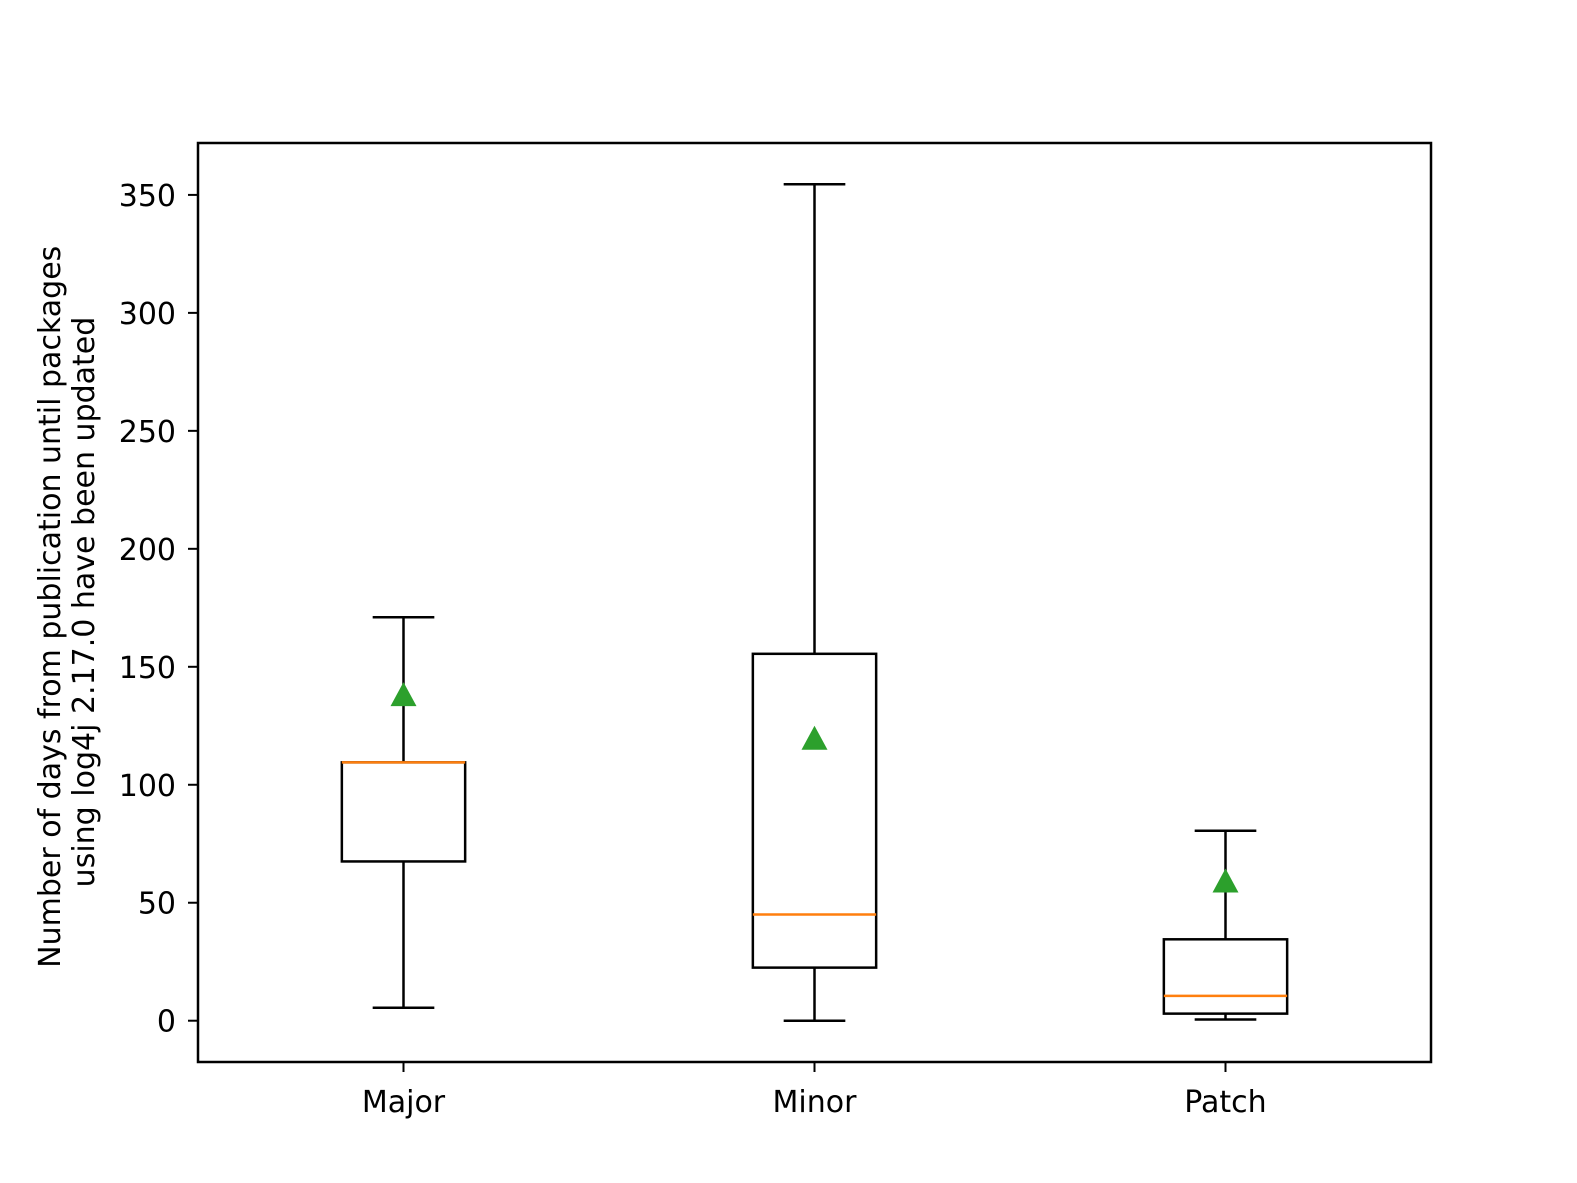  I want to click on y-tick-label: 200, so click(147, 550).